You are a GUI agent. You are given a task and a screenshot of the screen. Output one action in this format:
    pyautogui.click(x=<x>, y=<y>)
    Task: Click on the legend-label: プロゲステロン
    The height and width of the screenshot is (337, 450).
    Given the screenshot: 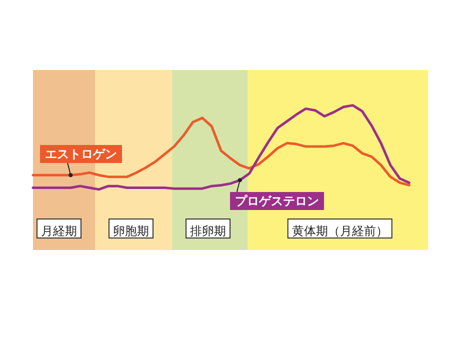 What is the action you would take?
    pyautogui.click(x=277, y=201)
    